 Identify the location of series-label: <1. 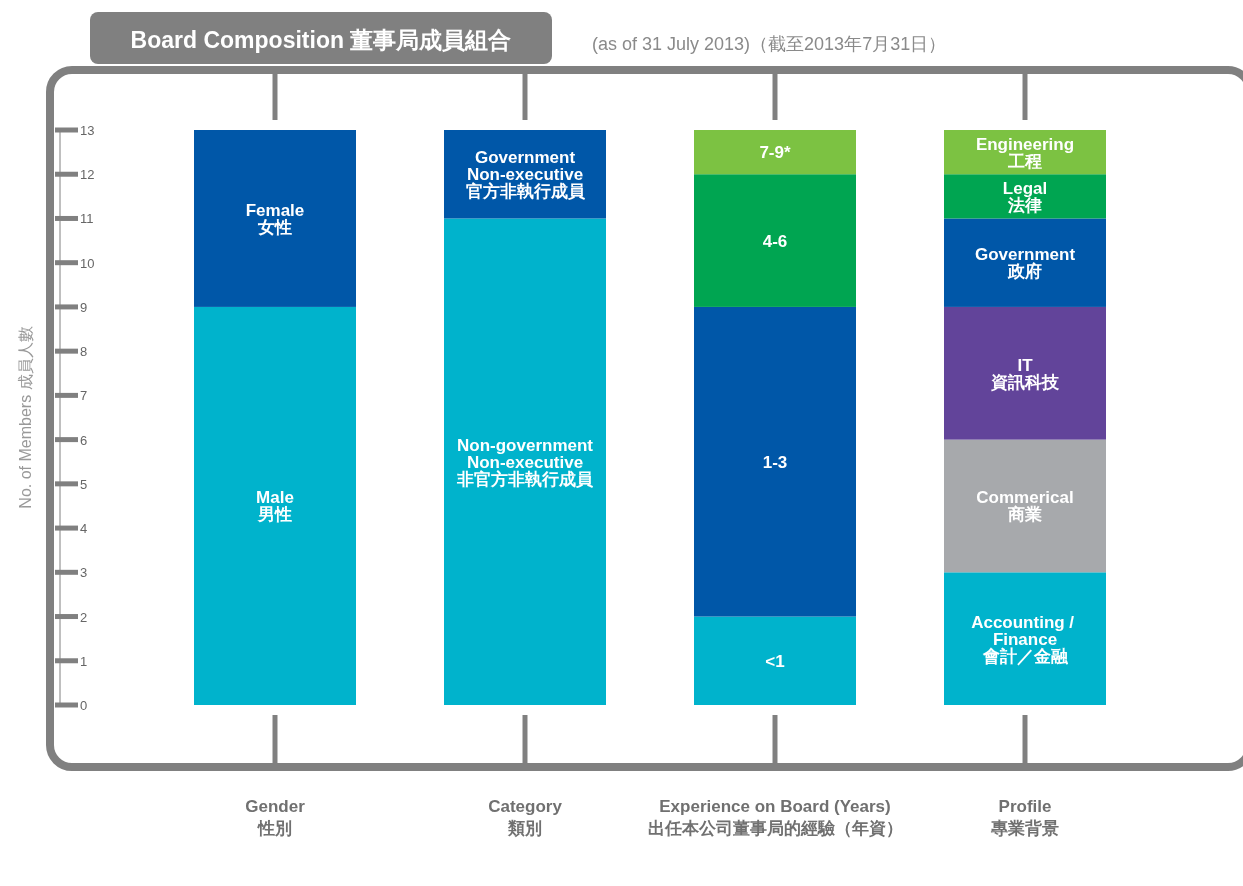
(775, 661).